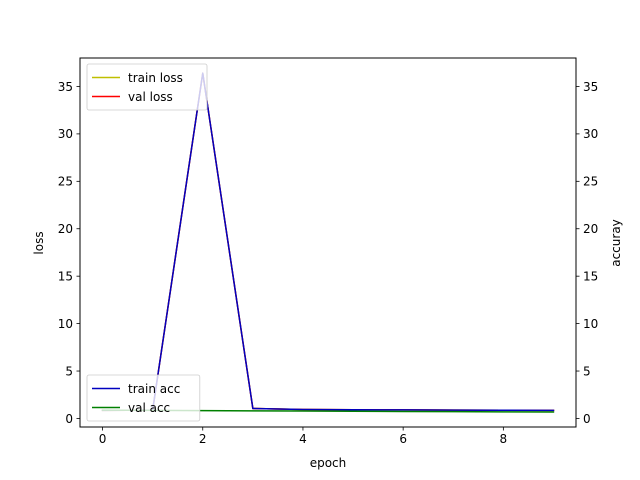  What do you see at coordinates (39, 242) in the screenshot?
I see `left-y-axis-label: loss` at bounding box center [39, 242].